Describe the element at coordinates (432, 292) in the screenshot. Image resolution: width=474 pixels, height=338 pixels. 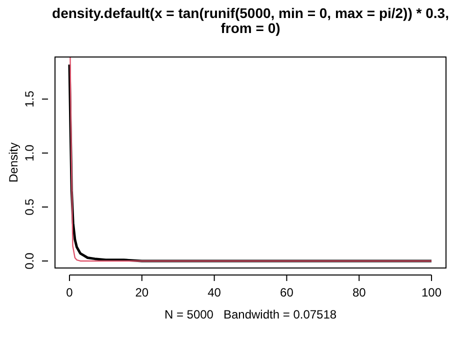
I see `x-tick-label: 100` at that location.